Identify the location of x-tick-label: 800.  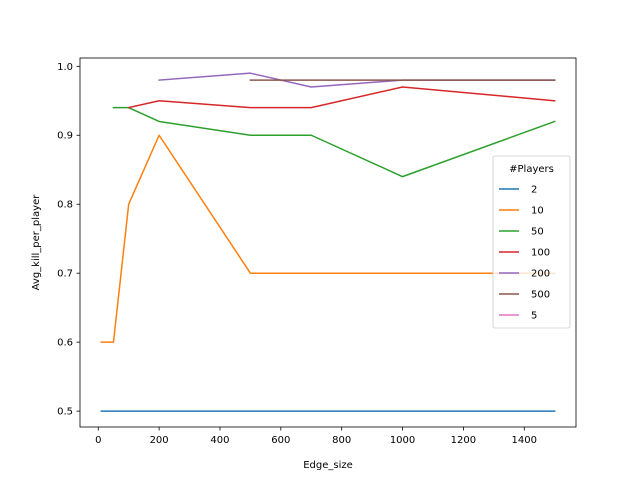
(341, 440).